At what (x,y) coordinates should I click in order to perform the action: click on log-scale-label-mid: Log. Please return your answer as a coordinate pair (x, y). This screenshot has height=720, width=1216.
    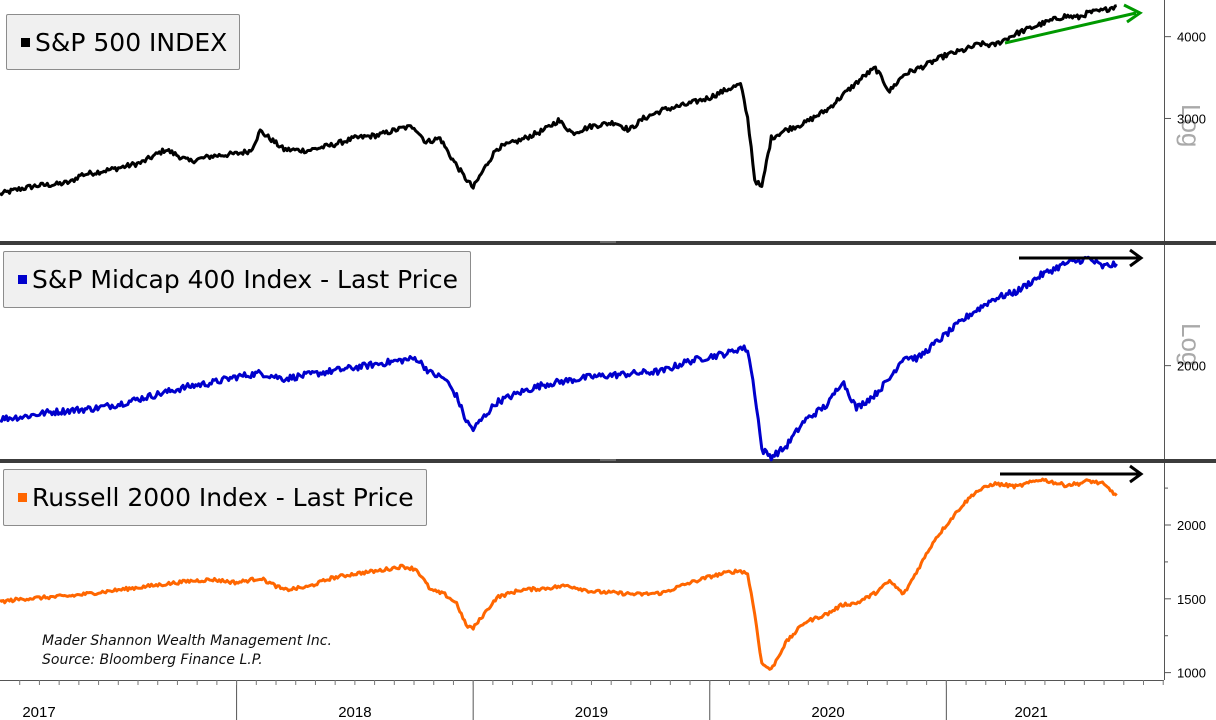
    Looking at the image, I should click on (1191, 344).